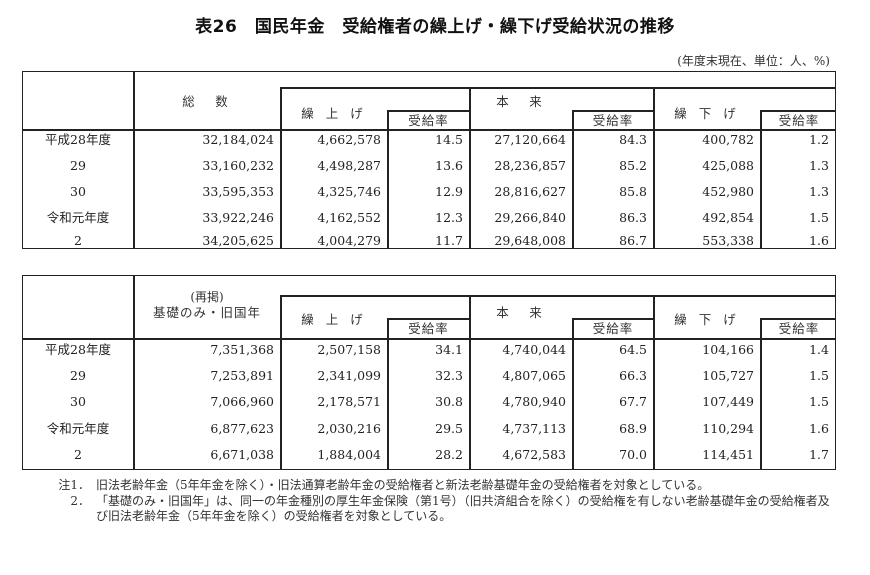 This screenshot has height=575, width=870. Describe the element at coordinates (349, 217) in the screenshot. I see `cell-early: 4,162,552` at that location.